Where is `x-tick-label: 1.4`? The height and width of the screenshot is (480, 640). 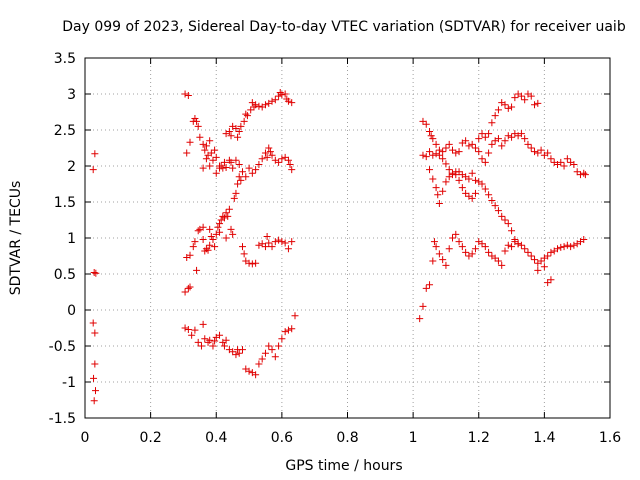 x-tick-label: 1.4 is located at coordinates (544, 438).